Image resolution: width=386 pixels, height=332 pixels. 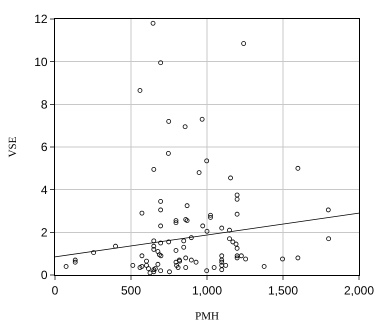 I want to click on y-tick-label: 4, so click(x=44, y=189).